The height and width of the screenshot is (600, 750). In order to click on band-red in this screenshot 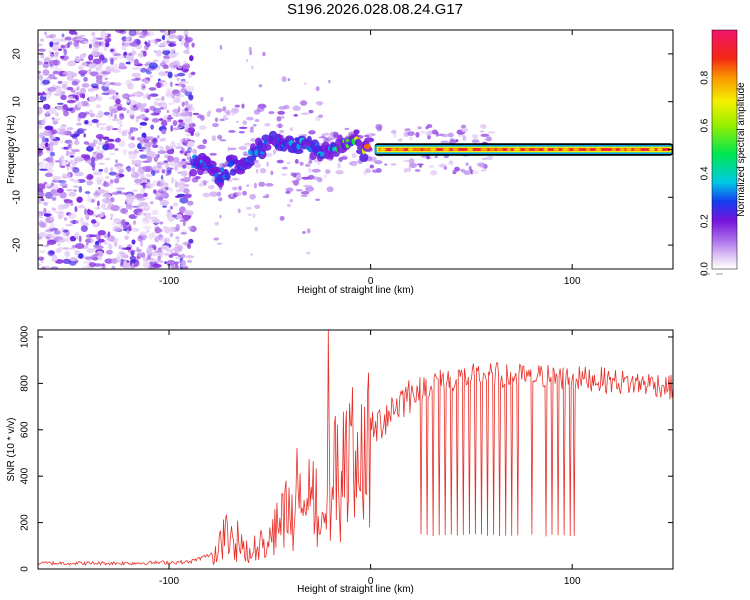, I will do `click(524, 149)`.